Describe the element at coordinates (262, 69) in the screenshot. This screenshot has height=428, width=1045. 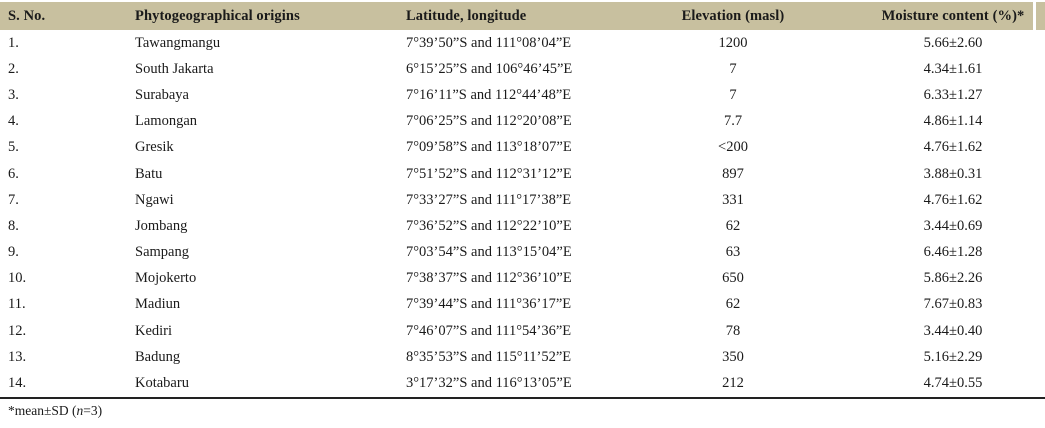
I see `table-cell: South Jakarta` at that location.